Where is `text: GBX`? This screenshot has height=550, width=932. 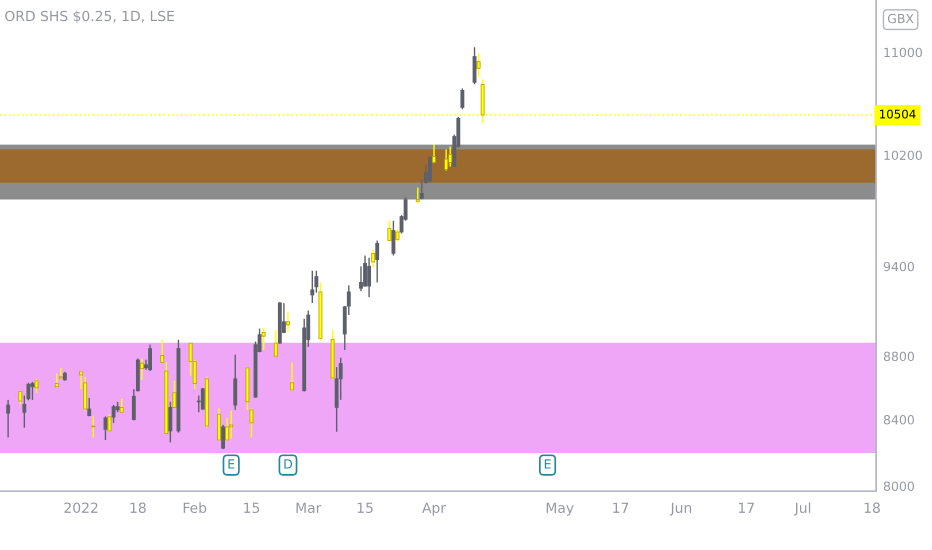
text: GBX is located at coordinates (901, 19).